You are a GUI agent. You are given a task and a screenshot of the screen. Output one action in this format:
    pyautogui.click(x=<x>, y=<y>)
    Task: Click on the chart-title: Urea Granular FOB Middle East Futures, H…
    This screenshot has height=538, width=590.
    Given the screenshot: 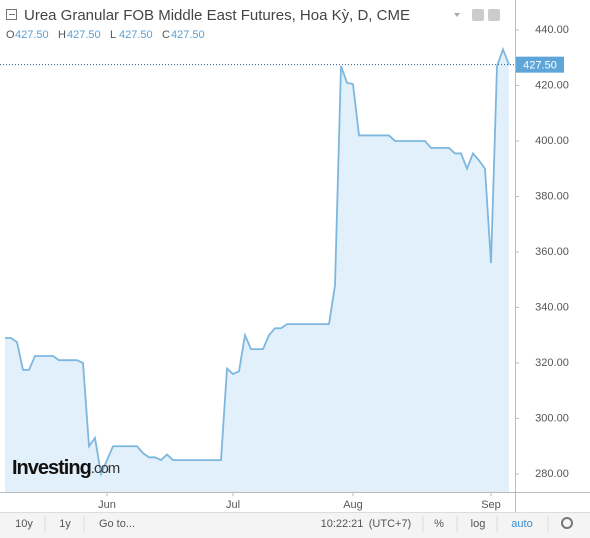 What is the action you would take?
    pyautogui.click(x=217, y=15)
    